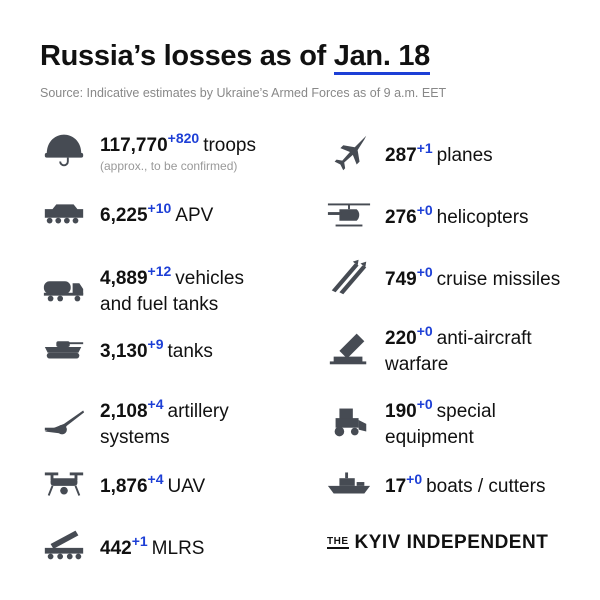 This screenshot has height=600, width=600. I want to click on loss-value: 1,876, so click(124, 486).